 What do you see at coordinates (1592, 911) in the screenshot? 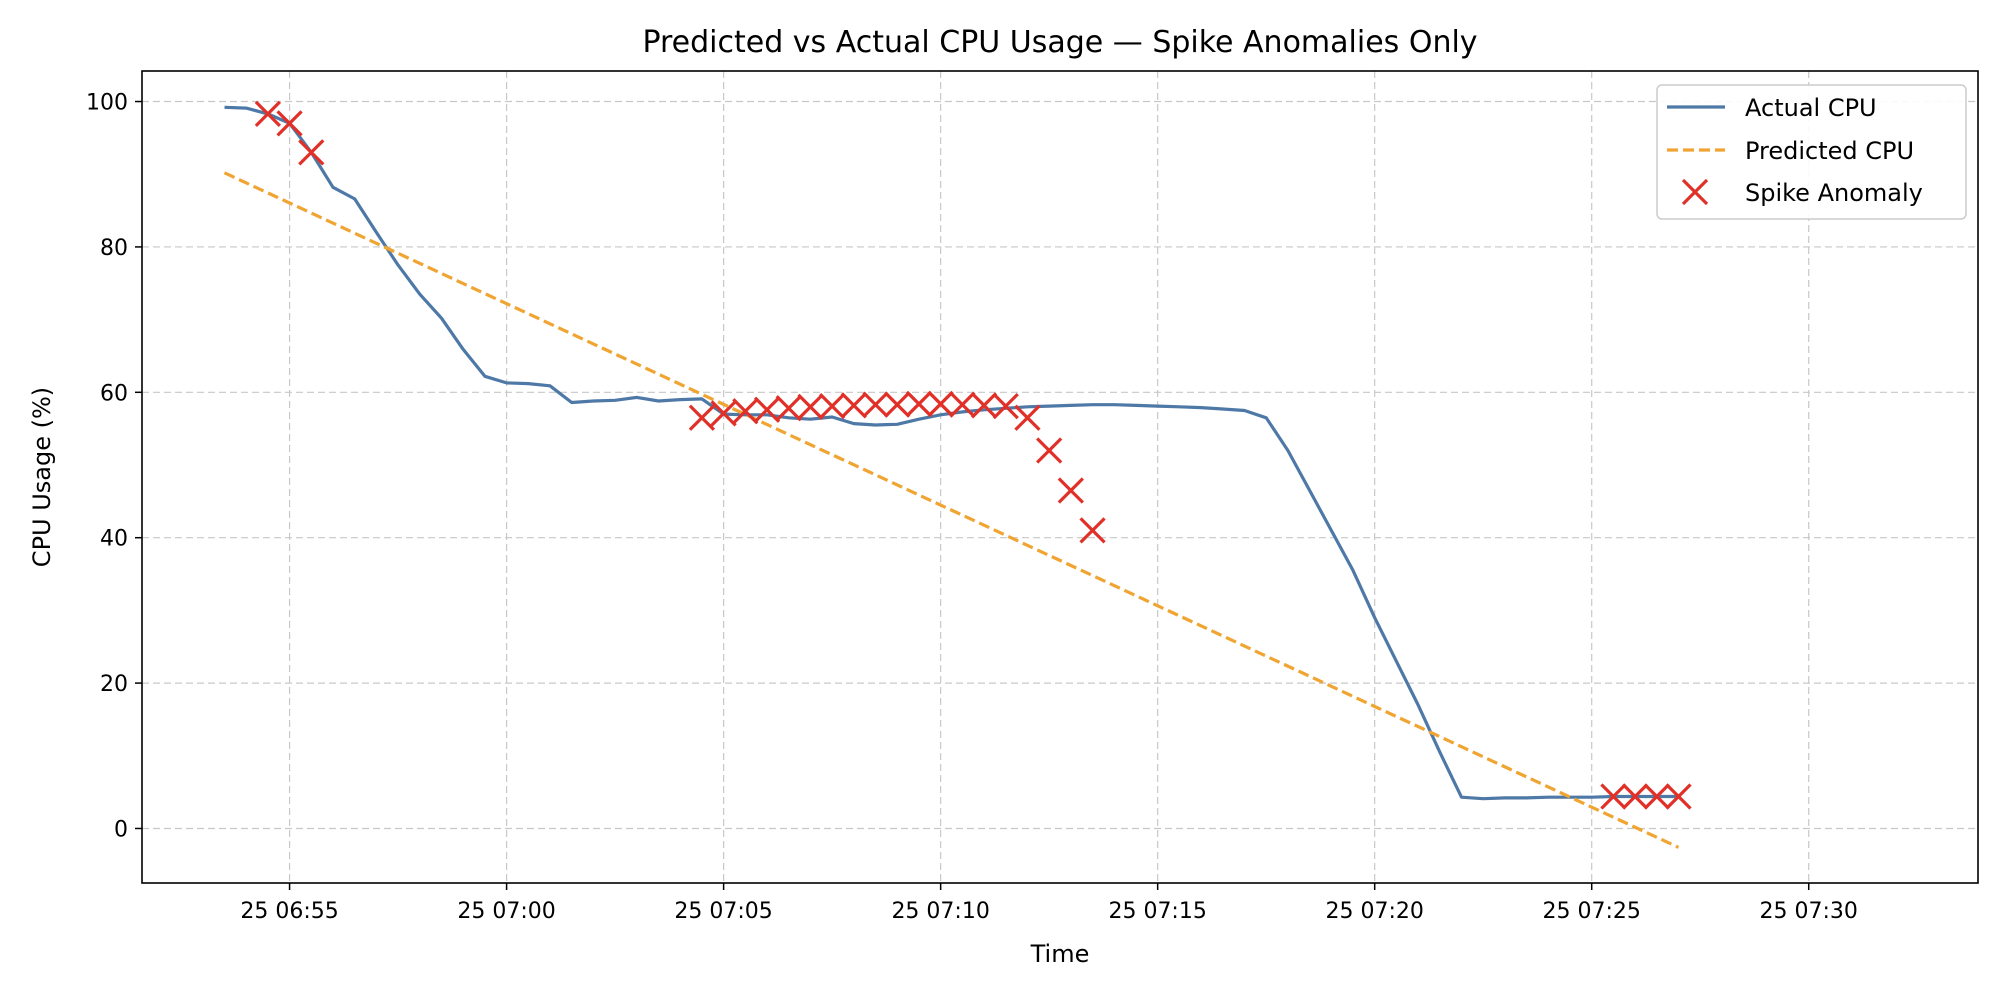
I see `x-tick-label: 25 07:25` at bounding box center [1592, 911].